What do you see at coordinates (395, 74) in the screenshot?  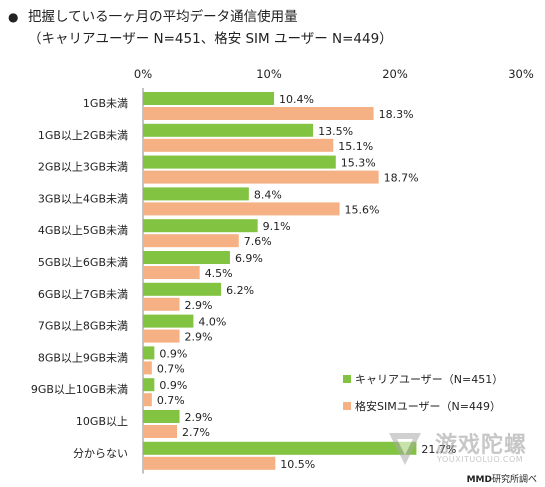 I see `x-tick-label: 20%` at bounding box center [395, 74].